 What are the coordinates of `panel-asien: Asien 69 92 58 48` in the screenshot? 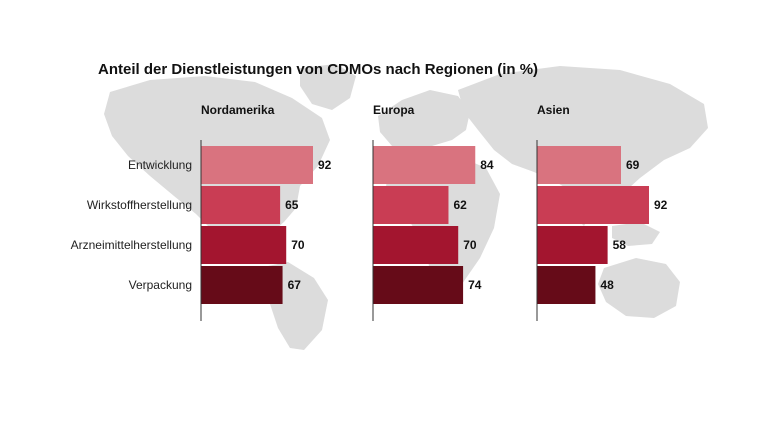 It's located at (602, 212).